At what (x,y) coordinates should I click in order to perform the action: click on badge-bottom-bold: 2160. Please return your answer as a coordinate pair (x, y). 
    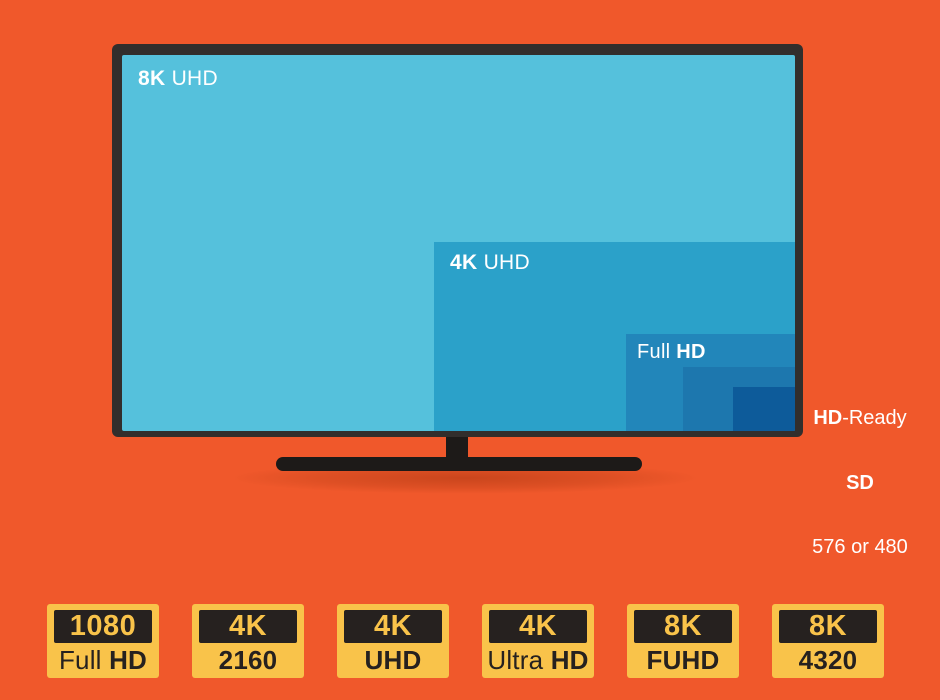
    Looking at the image, I should click on (248, 660).